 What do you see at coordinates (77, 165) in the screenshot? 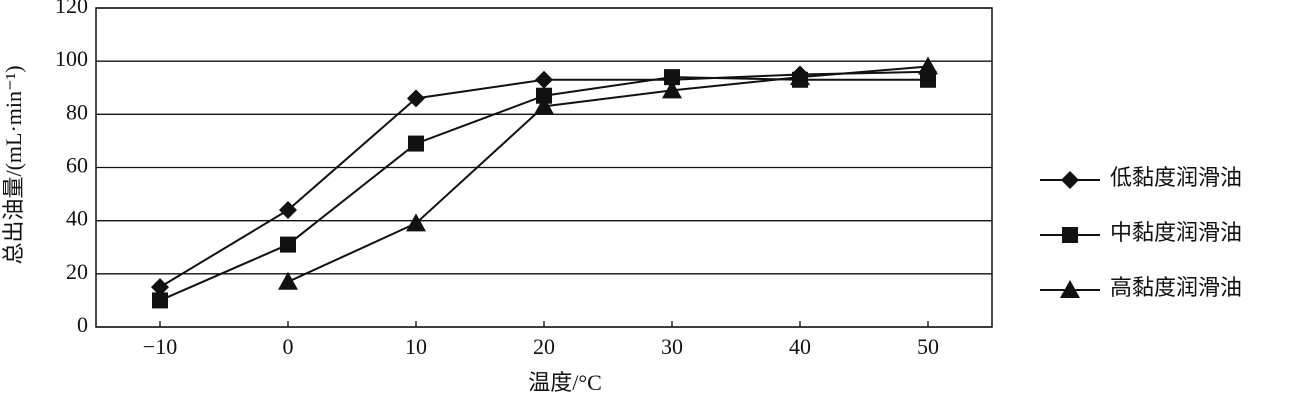
I see `y-tick-label: 60` at bounding box center [77, 165].